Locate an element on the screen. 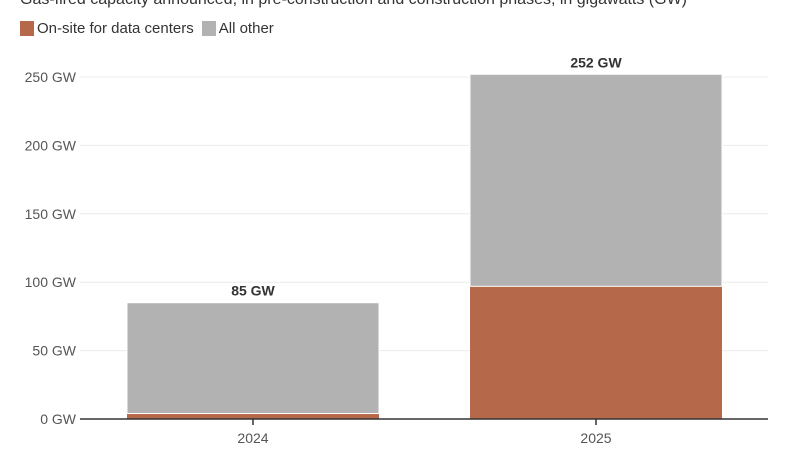 The width and height of the screenshot is (800, 450). bar-segment-all-other-2024 is located at coordinates (253, 358).